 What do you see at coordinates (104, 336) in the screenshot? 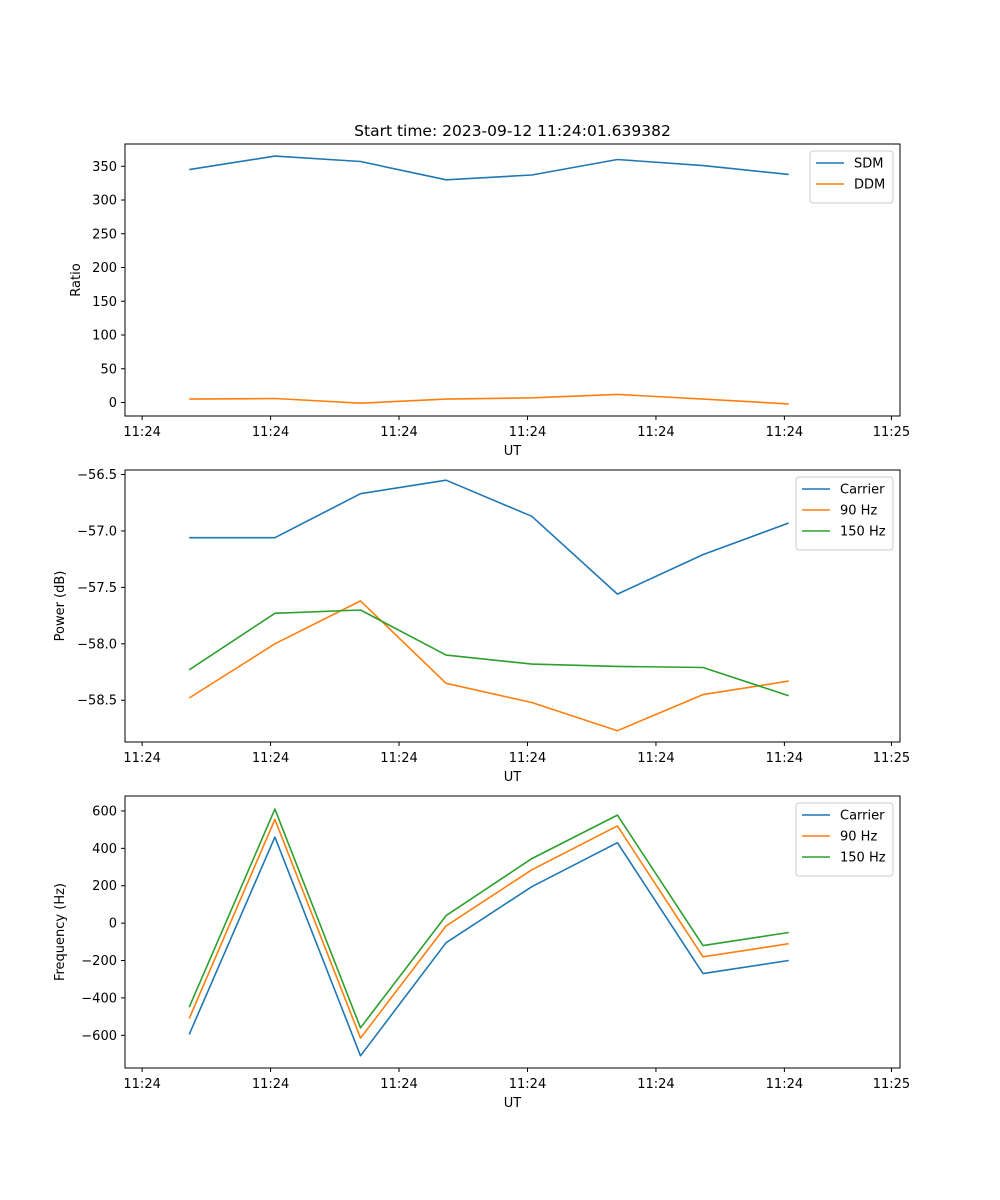
I see `ratio-y-tick-label: 100` at bounding box center [104, 336].